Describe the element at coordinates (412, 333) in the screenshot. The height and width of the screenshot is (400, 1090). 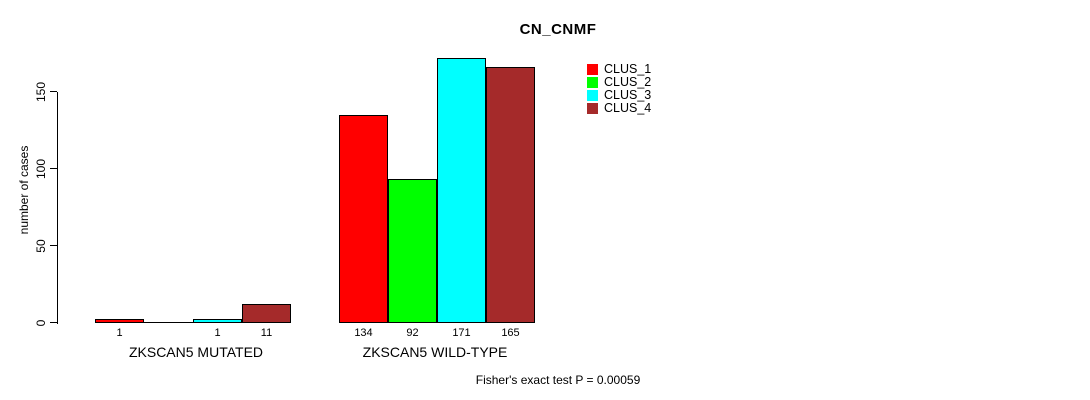
I see `bar-value-label: 92` at that location.